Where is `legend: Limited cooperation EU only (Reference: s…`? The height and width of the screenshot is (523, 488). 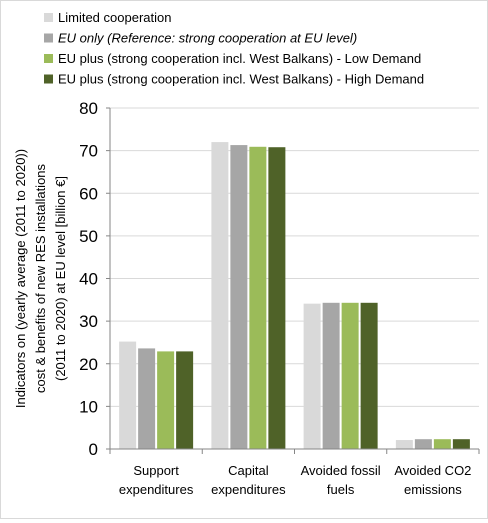 legend: Limited cooperation EU only (Reference: s… is located at coordinates (234, 48).